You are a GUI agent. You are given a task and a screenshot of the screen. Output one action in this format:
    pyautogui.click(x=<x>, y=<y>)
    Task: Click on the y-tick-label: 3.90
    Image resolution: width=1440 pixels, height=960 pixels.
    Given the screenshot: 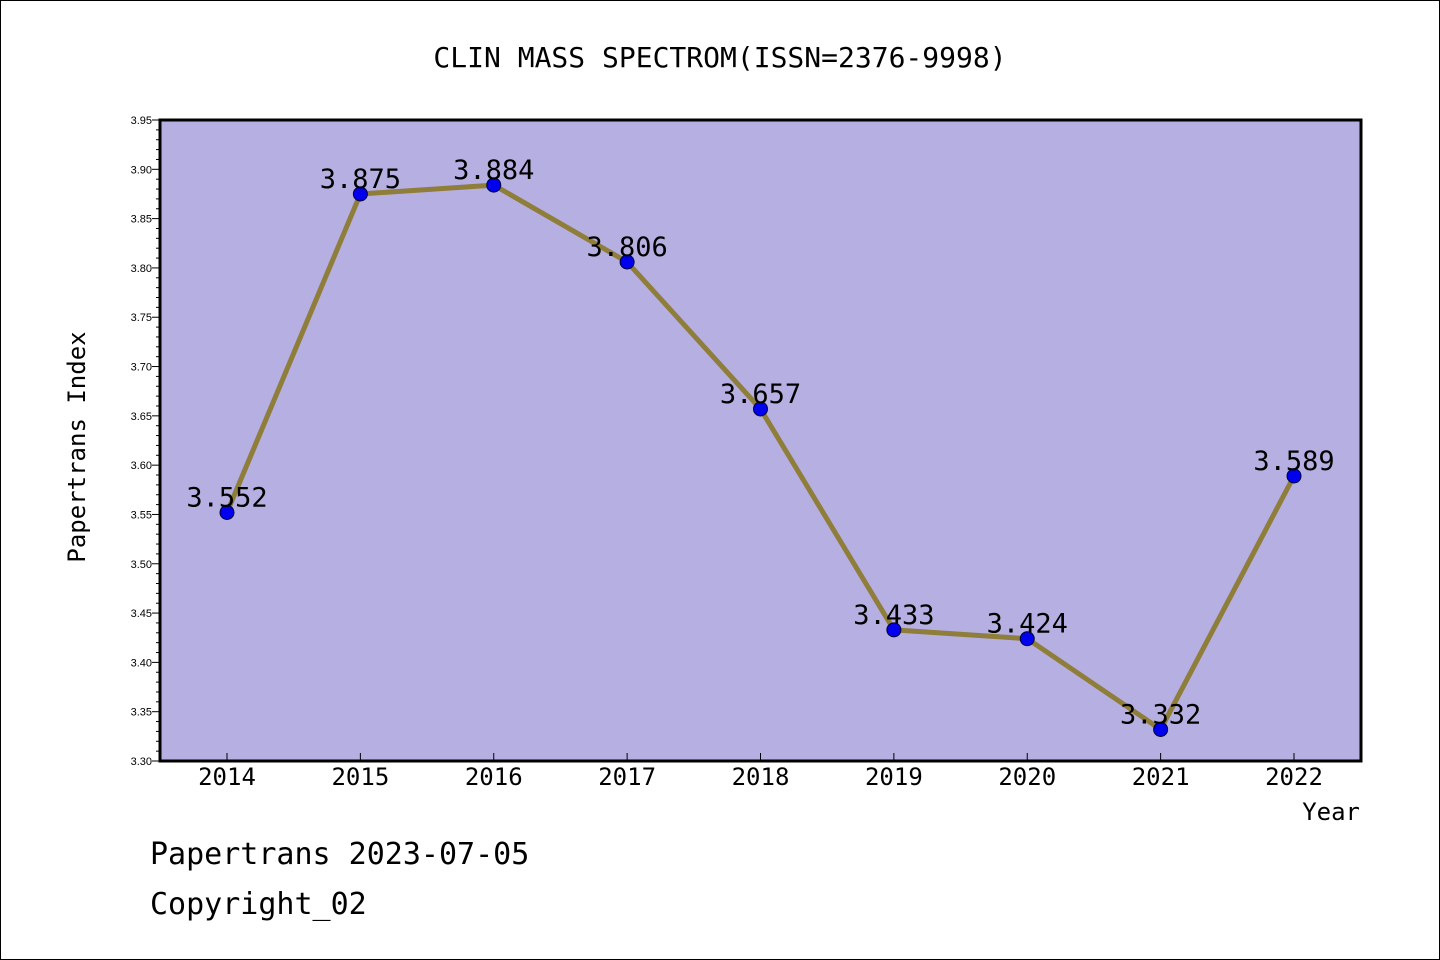 What is the action you would take?
    pyautogui.click(x=141, y=170)
    